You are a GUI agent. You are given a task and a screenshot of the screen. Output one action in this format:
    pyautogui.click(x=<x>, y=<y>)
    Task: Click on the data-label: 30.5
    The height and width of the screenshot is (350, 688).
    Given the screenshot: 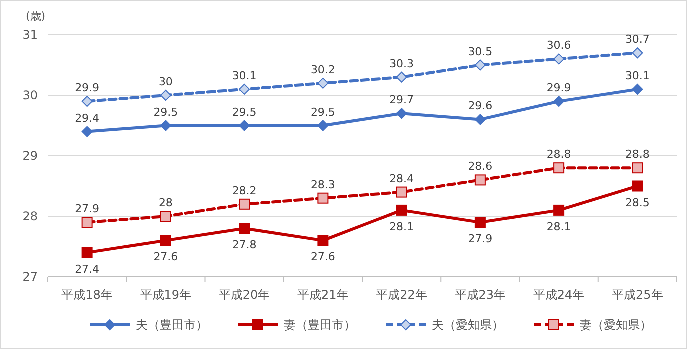 What is the action you would take?
    pyautogui.click(x=480, y=51)
    